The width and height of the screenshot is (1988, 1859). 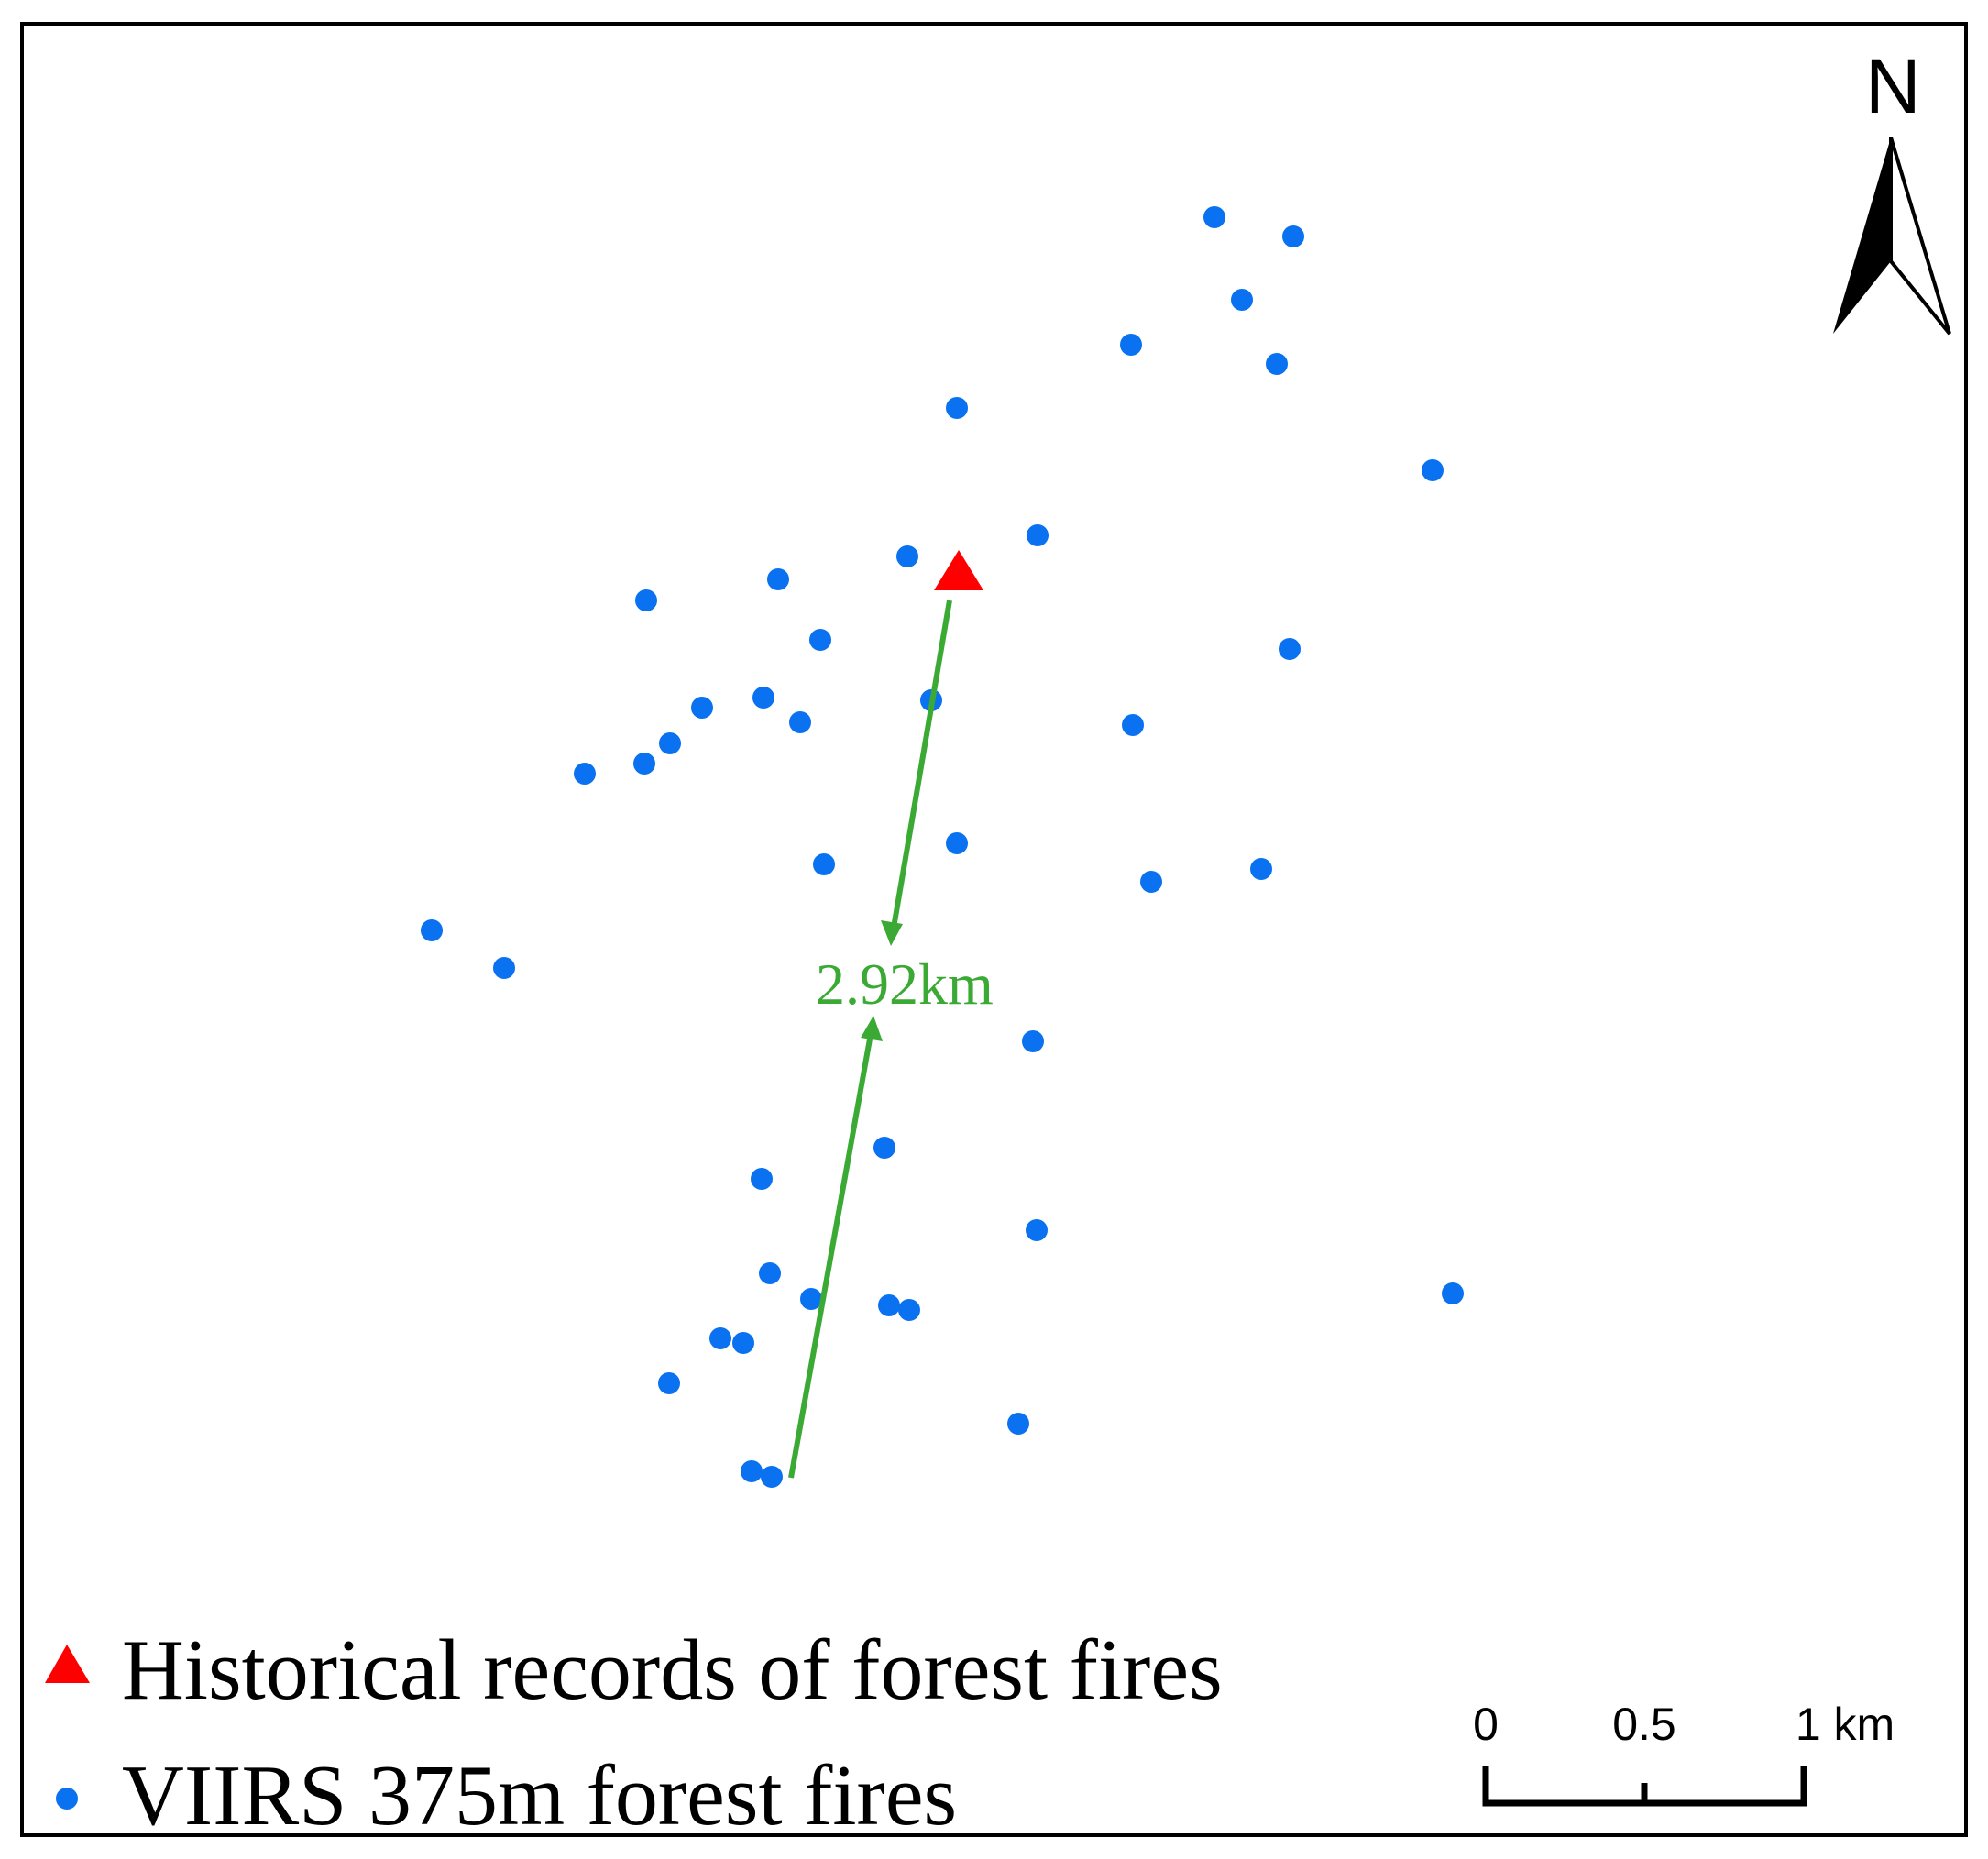 I want to click on distance-arrowhead-lower, so click(x=872, y=1028).